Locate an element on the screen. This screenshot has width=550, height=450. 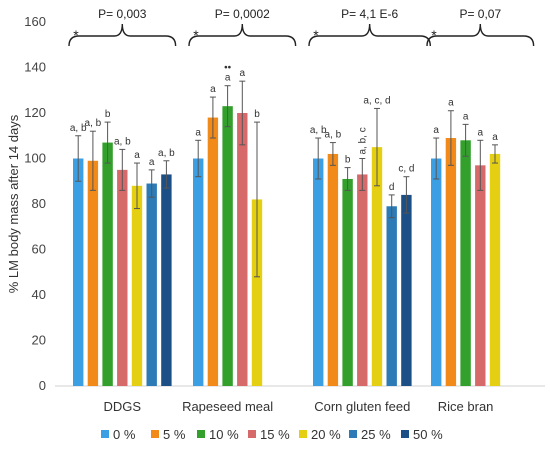
legend-label: 5 % is located at coordinates (174, 434).